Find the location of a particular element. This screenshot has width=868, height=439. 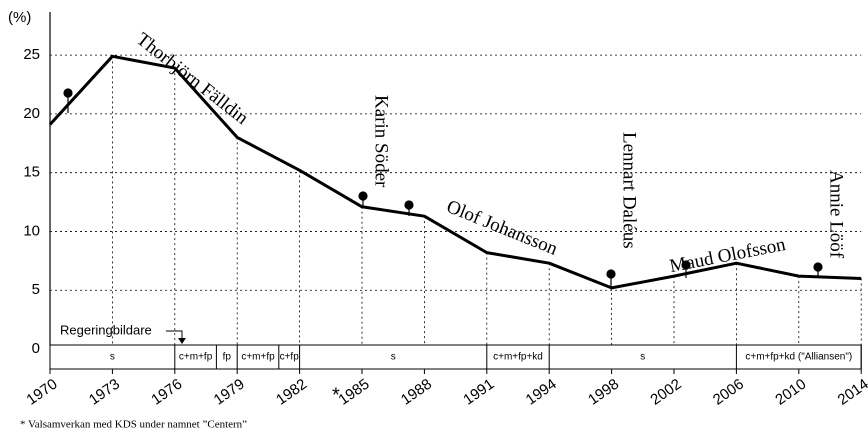

x-tick-label: 1991 is located at coordinates (478, 392).